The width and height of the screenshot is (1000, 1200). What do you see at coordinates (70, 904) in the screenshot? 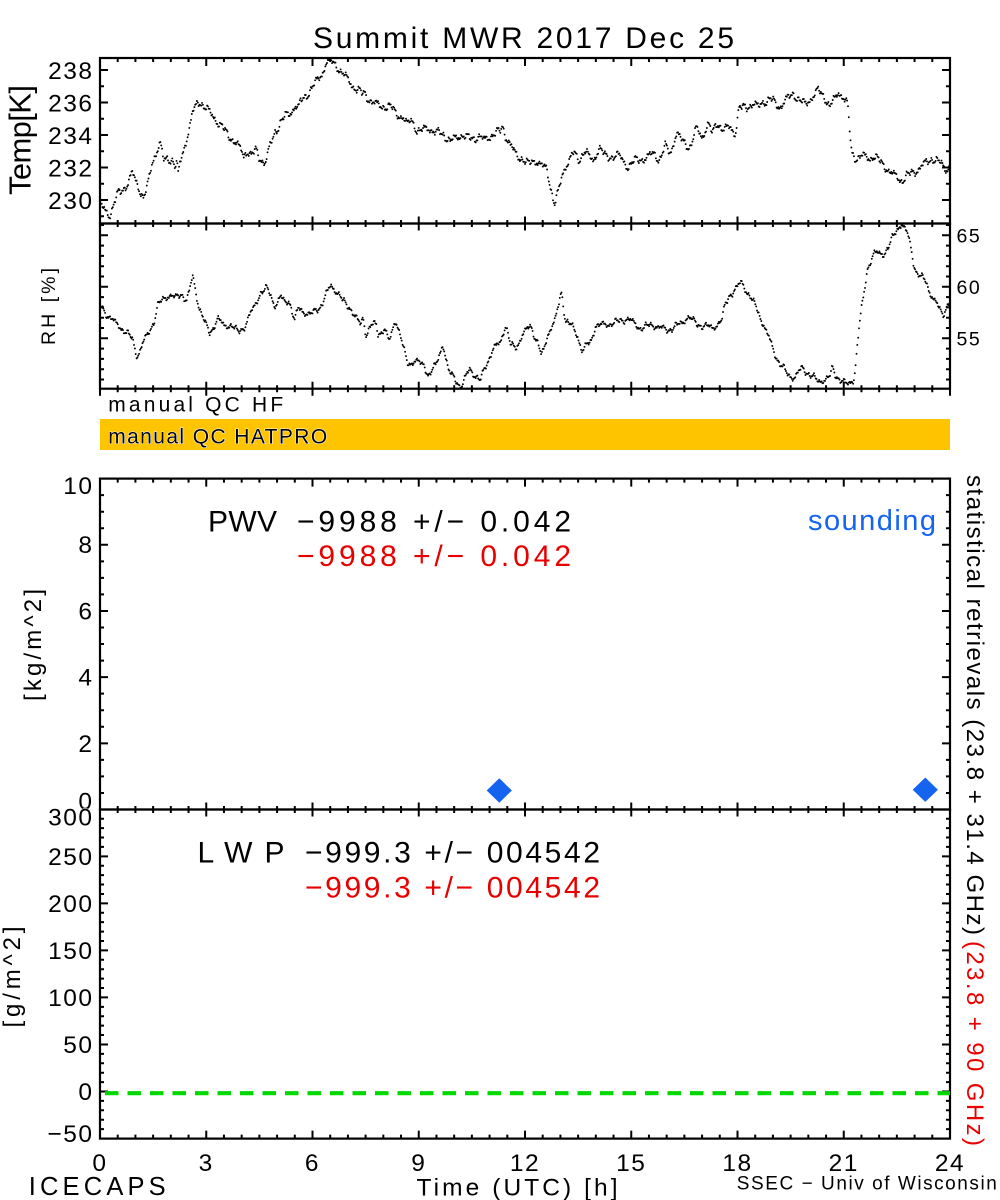
I see `svg-text: 200` at bounding box center [70, 904].